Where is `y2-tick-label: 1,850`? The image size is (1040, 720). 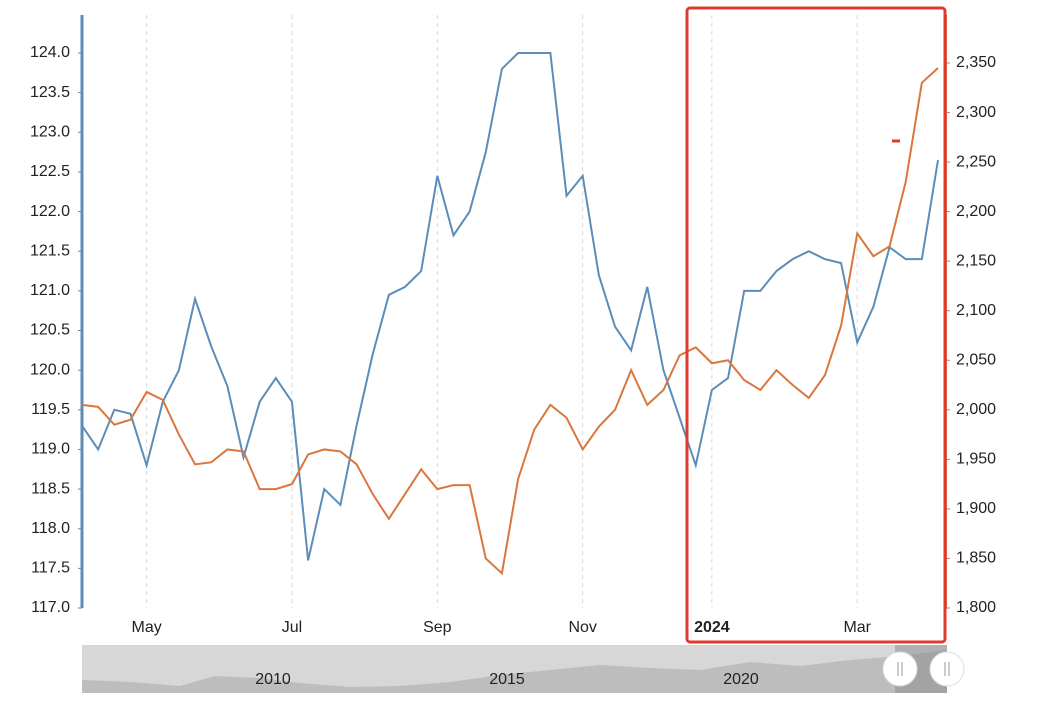 y2-tick-label: 1,850 is located at coordinates (976, 558).